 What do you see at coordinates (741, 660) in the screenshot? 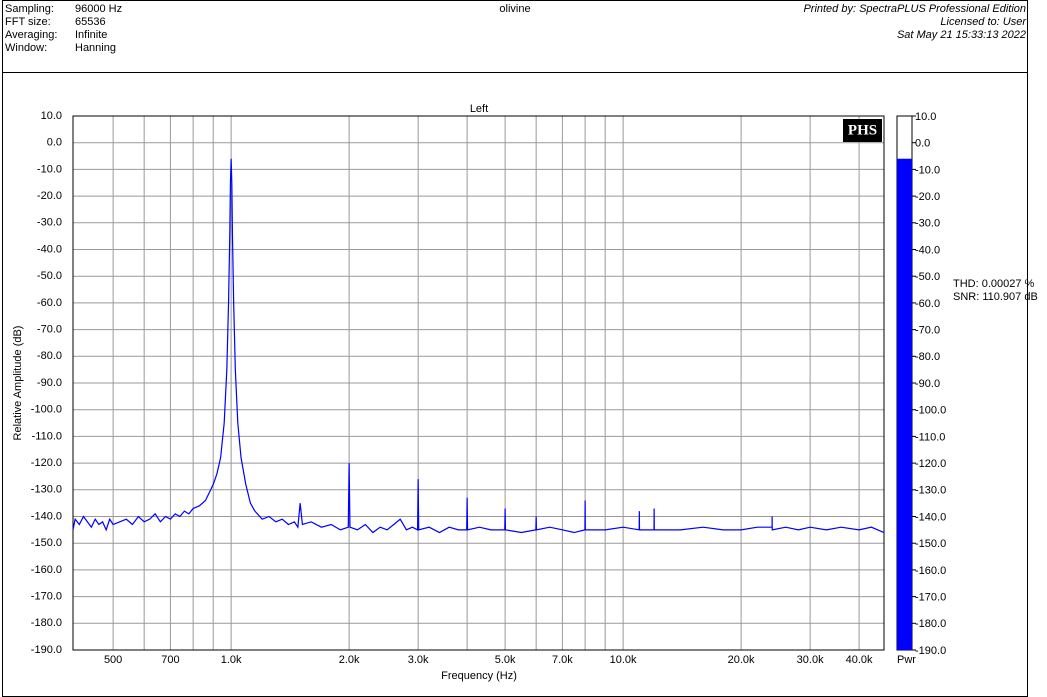
I see `x-tick-label: 20.0k` at bounding box center [741, 660].